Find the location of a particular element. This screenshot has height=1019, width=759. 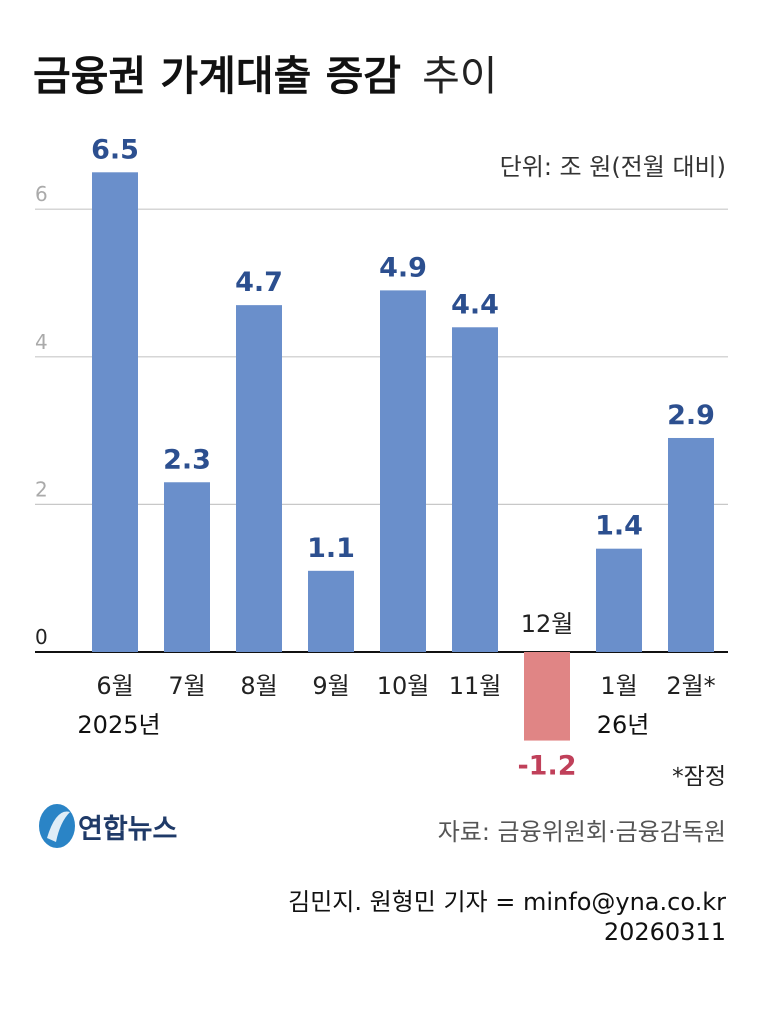

value-label: -1.2 is located at coordinates (546, 766).